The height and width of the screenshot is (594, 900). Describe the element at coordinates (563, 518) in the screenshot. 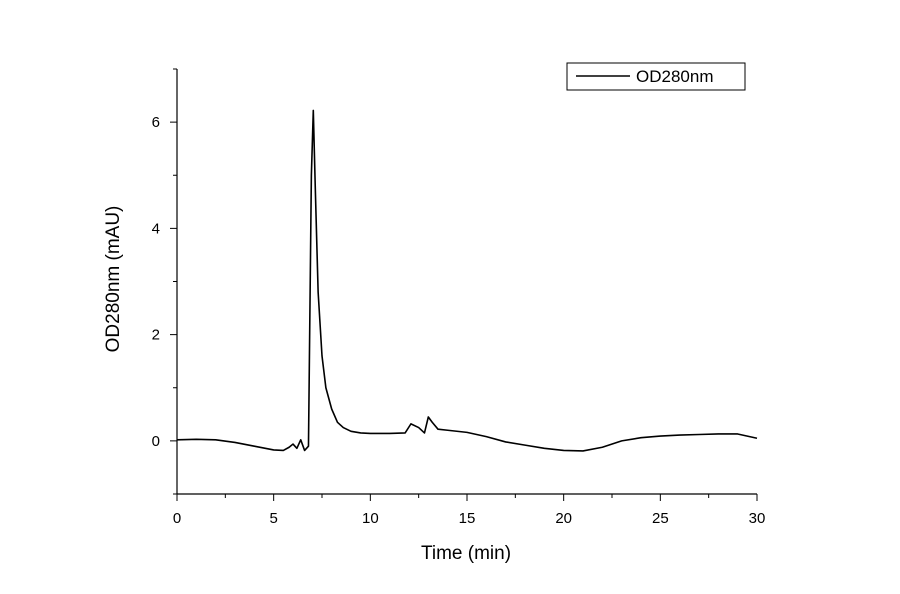

I see `x-tick-label: 20` at that location.